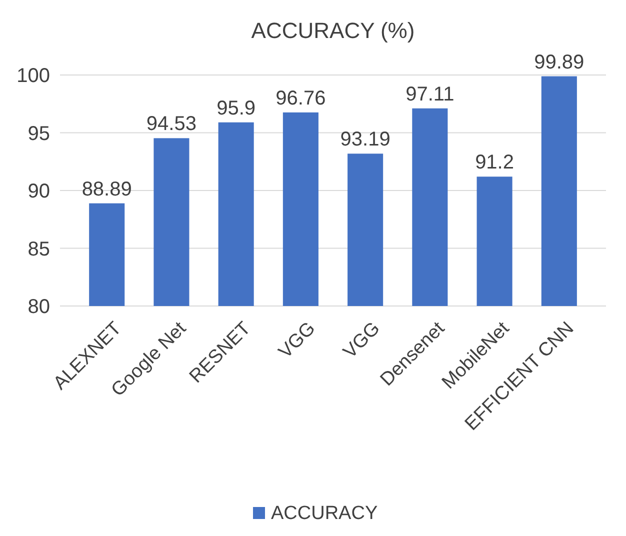  I want to click on chart-title: ACCURACY (%), so click(333, 30).